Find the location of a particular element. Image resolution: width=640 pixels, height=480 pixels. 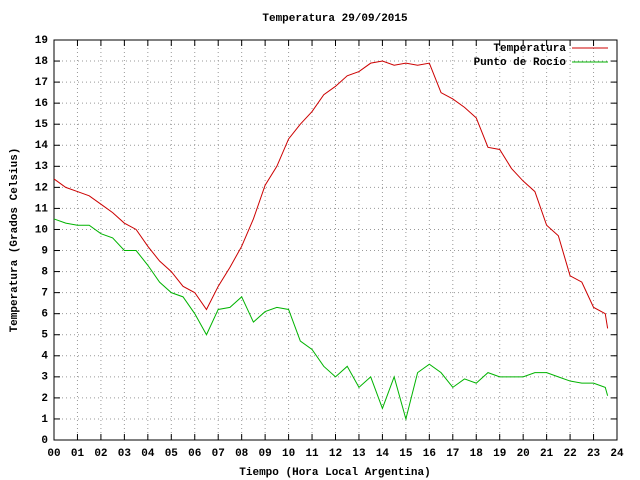

y-tick-label: 19 is located at coordinates (41, 41).